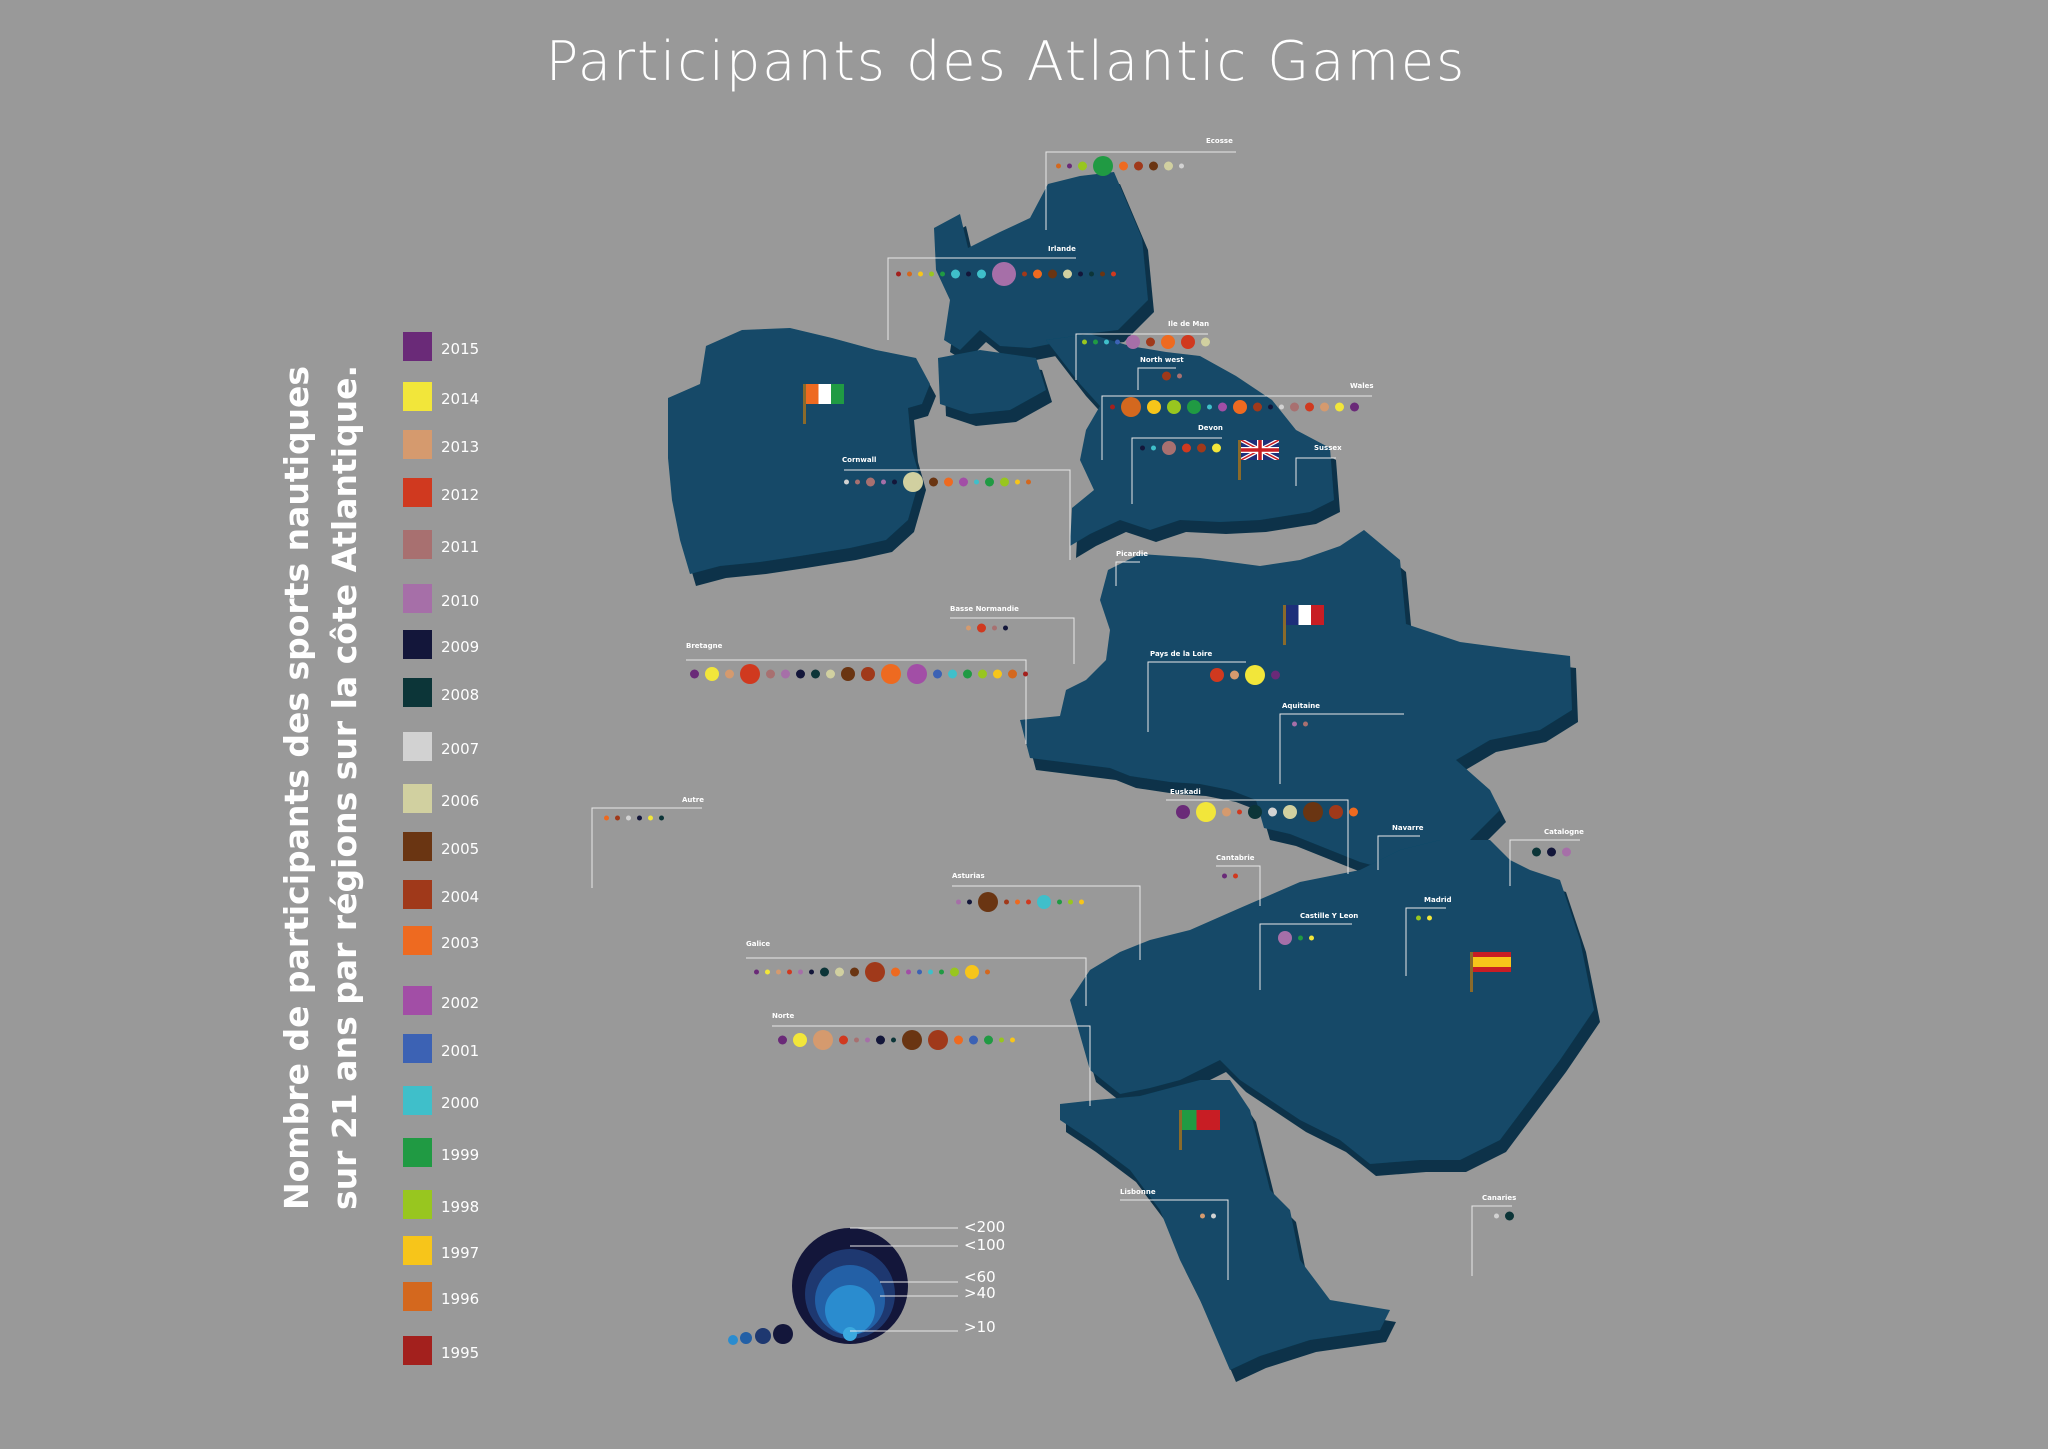  What do you see at coordinates (1328, 448) in the screenshot?
I see `region-label-sussex: Sussex` at bounding box center [1328, 448].